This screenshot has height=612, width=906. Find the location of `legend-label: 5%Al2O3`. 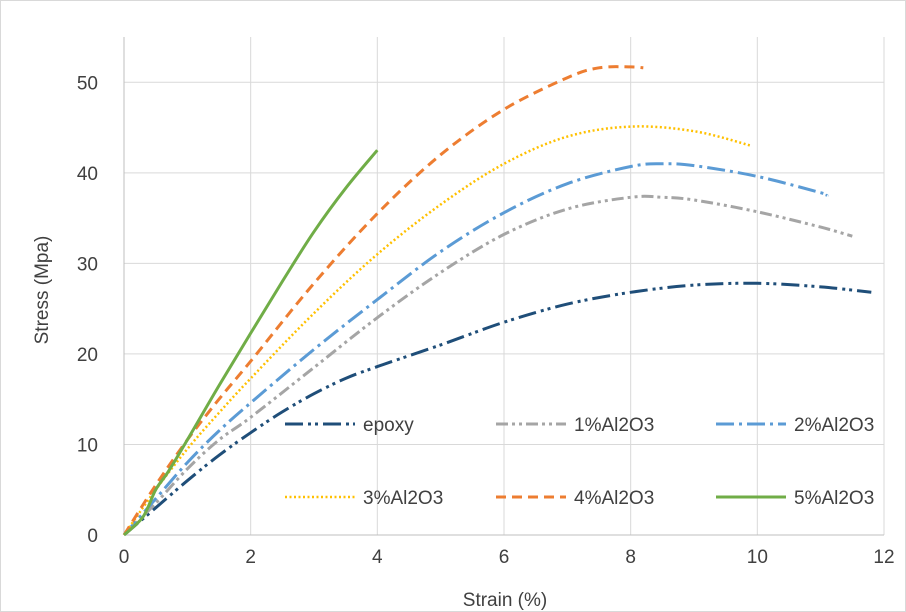

legend-label: 5%Al2O3 is located at coordinates (834, 498).